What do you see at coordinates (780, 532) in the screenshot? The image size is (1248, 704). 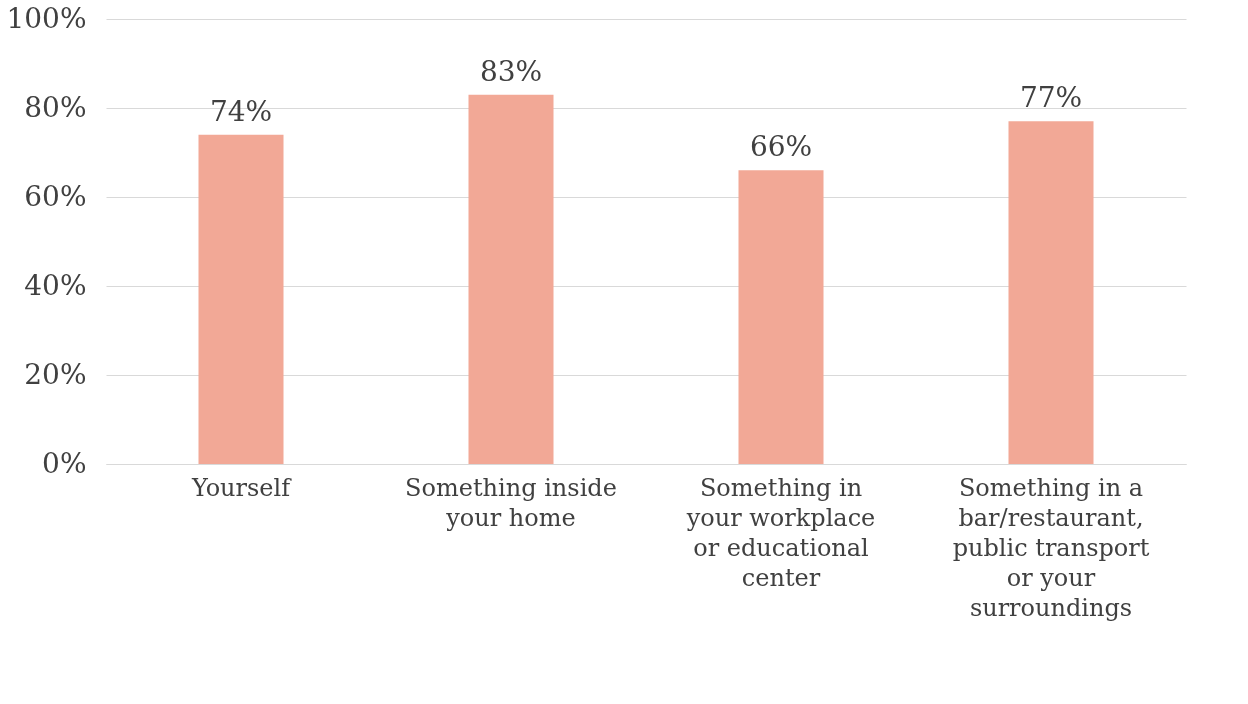 I see `x-tick-label: Something in your workplace or educational center` at bounding box center [780, 532].